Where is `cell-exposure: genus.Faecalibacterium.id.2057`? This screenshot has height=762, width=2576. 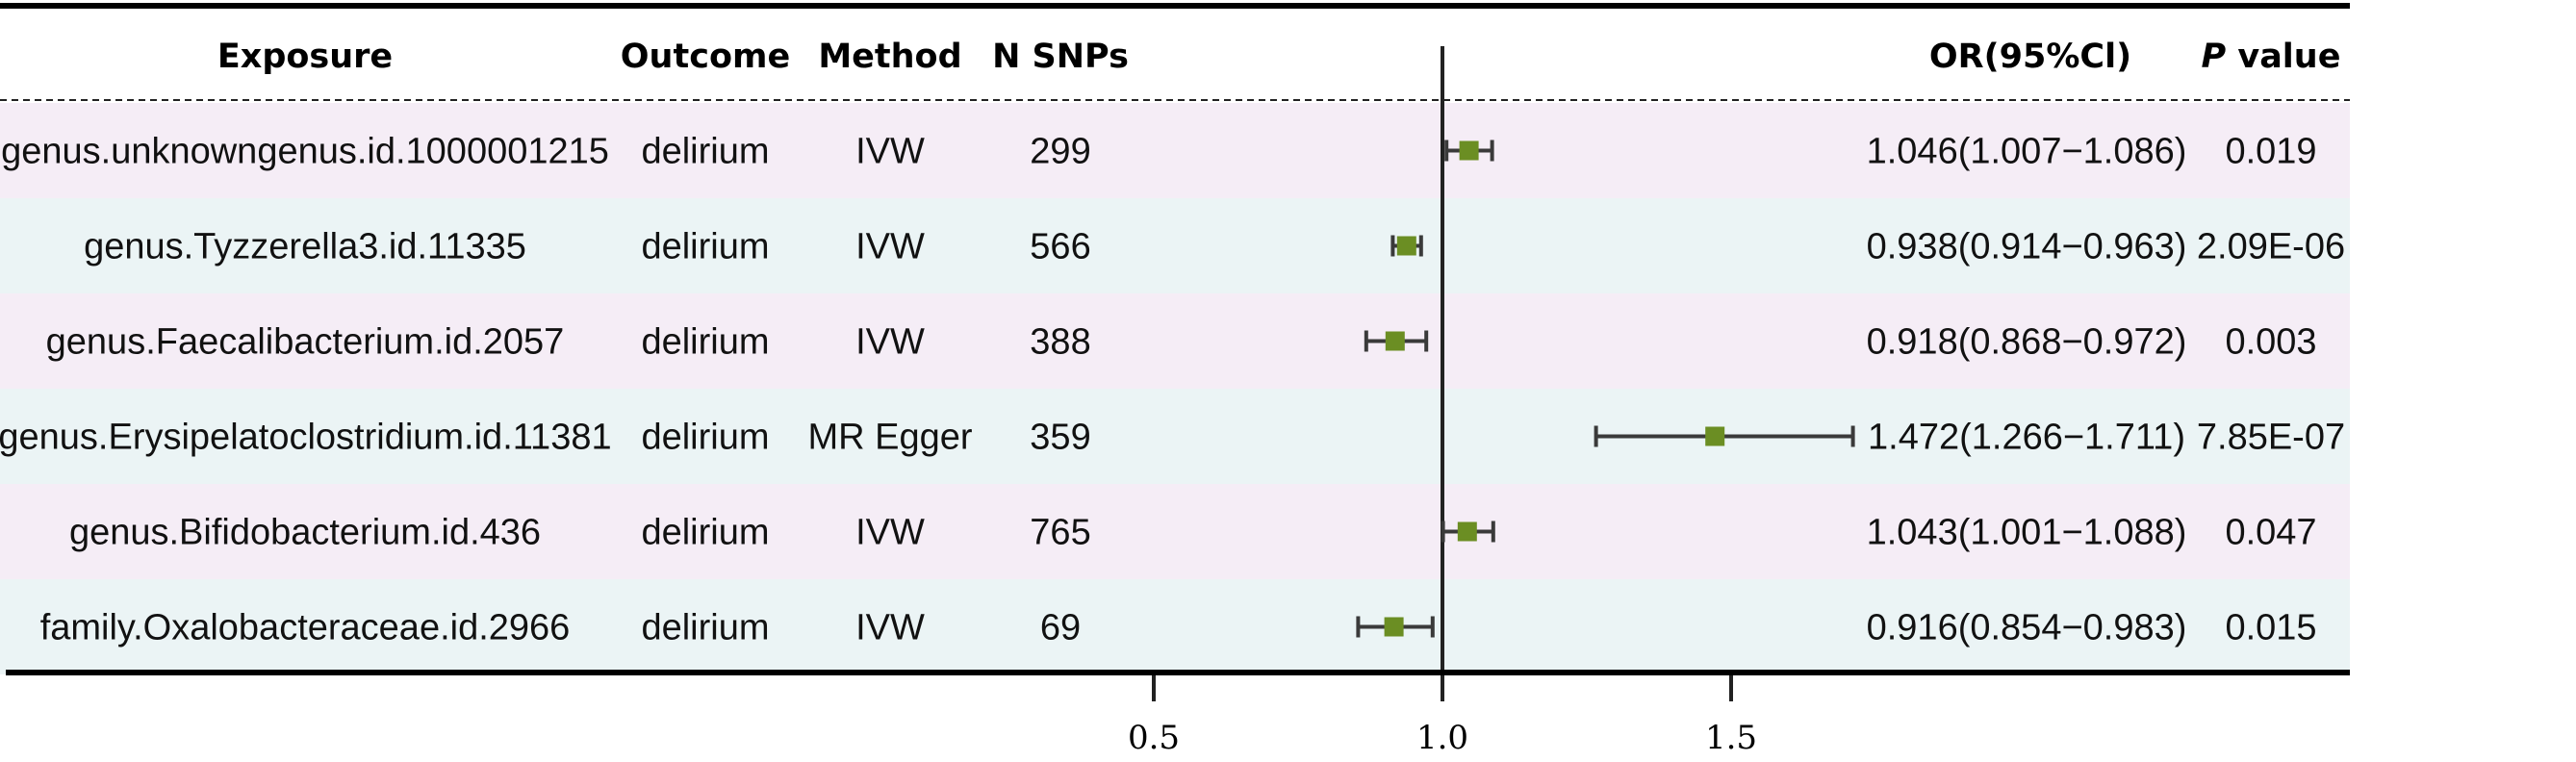 cell-exposure: genus.Faecalibacterium.id.2057 is located at coordinates (305, 342).